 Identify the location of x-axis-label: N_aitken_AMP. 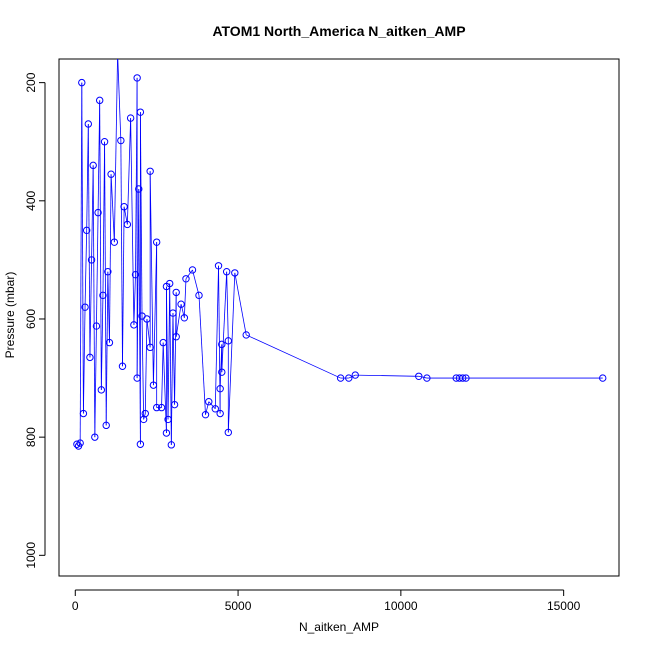
(339, 627).